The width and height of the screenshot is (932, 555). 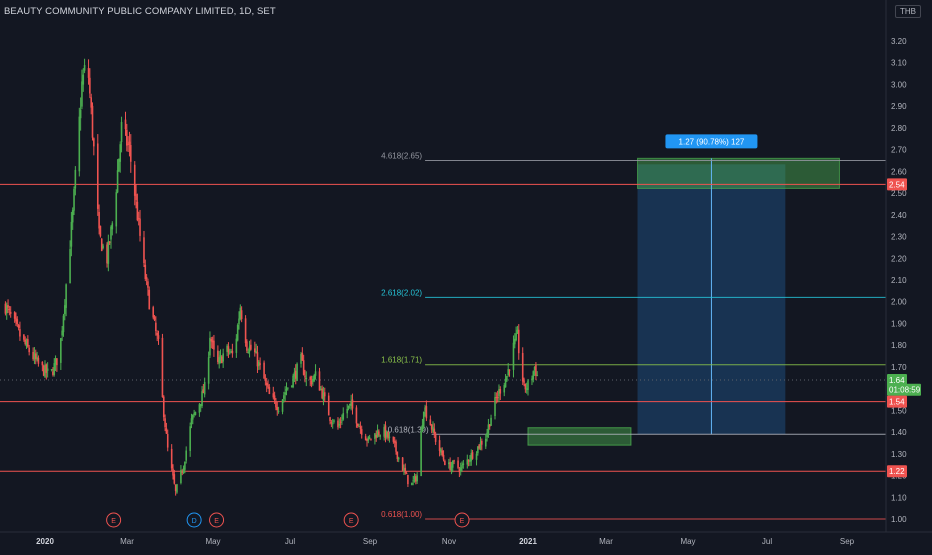 I want to click on y-tick-label: 2.00, so click(x=899, y=302).